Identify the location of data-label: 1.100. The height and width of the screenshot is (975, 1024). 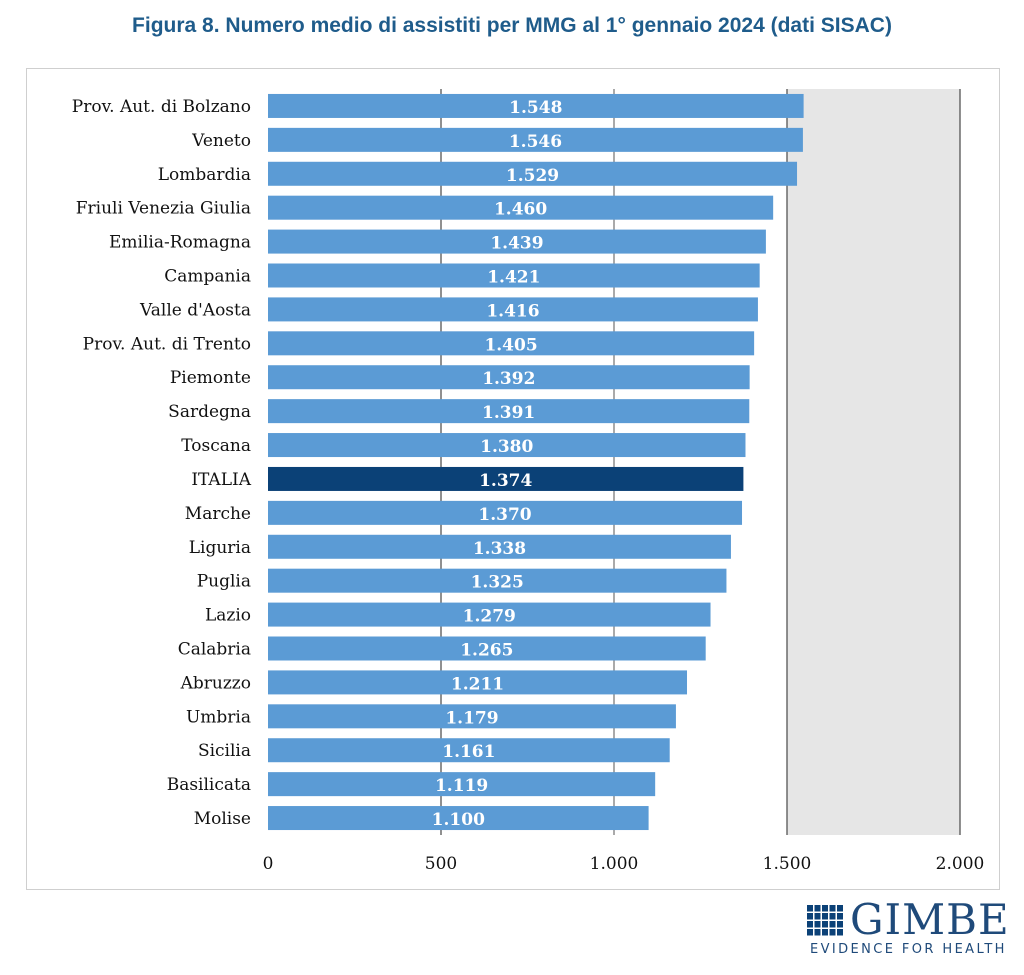
(458, 820).